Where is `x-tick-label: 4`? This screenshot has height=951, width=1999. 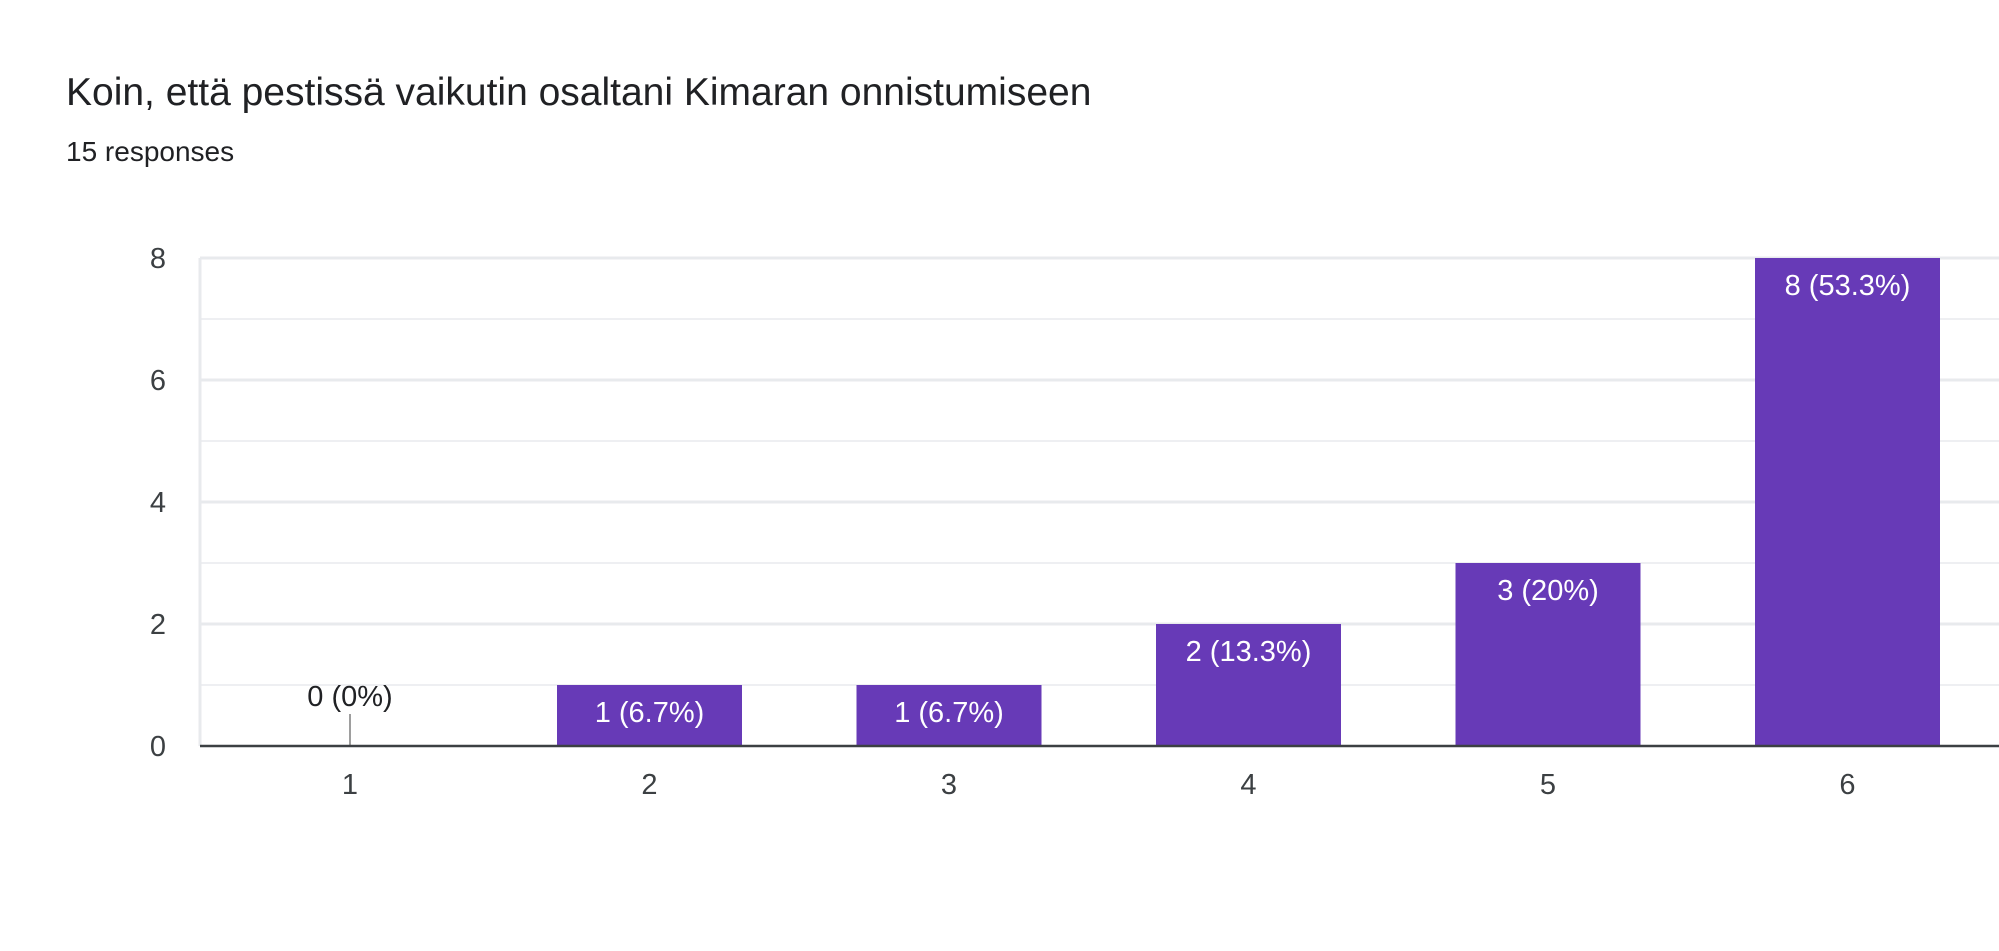 x-tick-label: 4 is located at coordinates (1248, 785).